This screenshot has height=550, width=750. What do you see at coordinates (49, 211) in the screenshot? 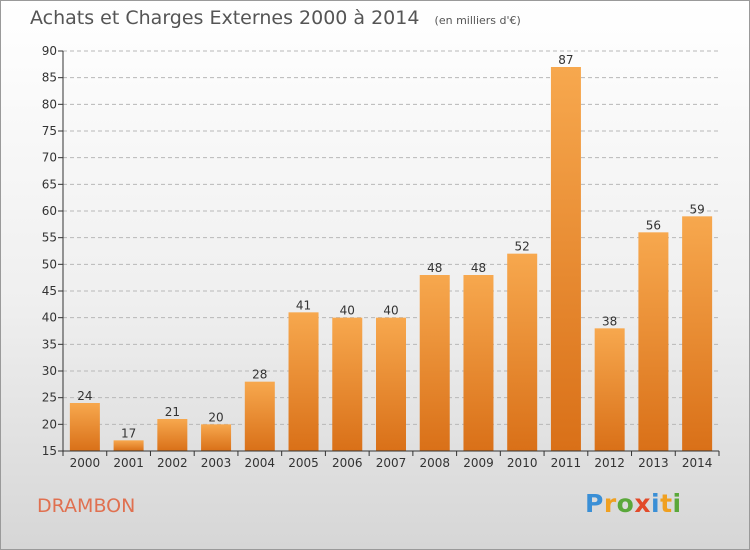
I see `y-tick-label: 60` at bounding box center [49, 211].